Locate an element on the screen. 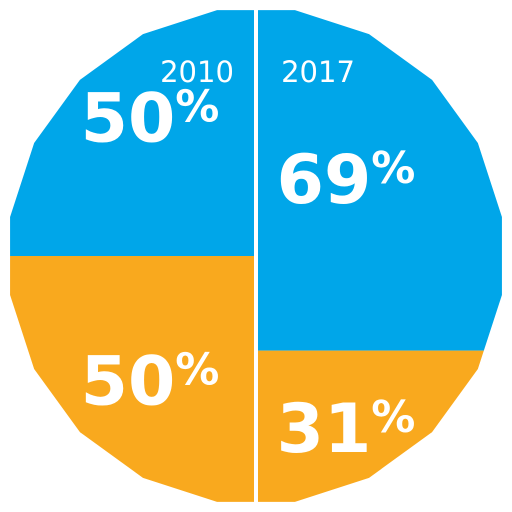 Image resolution: width=512 pixels, height=512 pixels. center-divider is located at coordinates (256, 256).